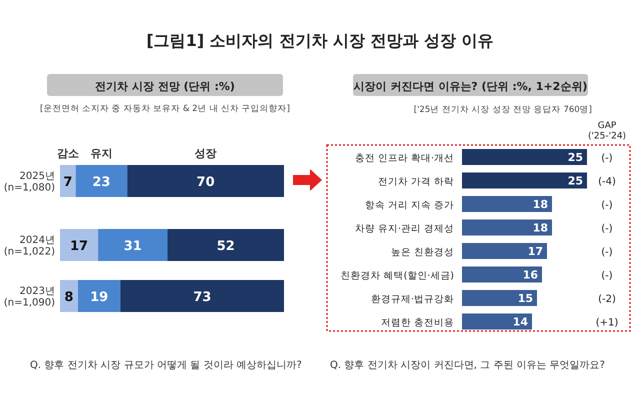 The height and width of the screenshot is (393, 640). What do you see at coordinates (417, 323) in the screenshot?
I see `y-tick-label: 저렴한 충전비용` at bounding box center [417, 323].